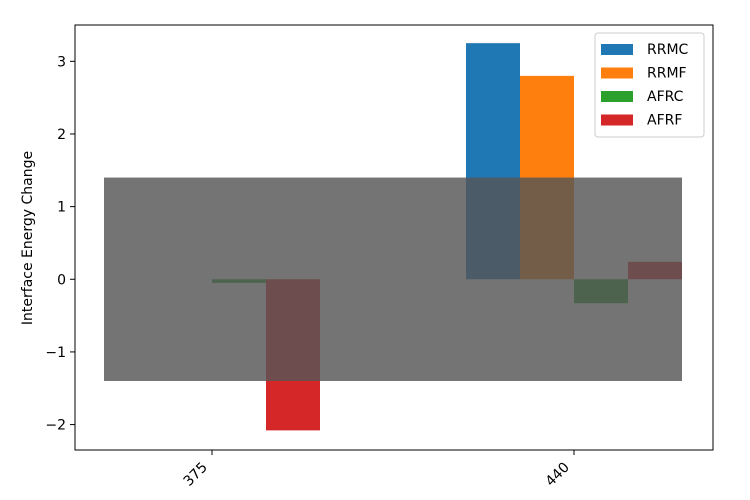 The image size is (750, 500). What do you see at coordinates (558, 475) in the screenshot?
I see `x-tick-label: 440` at bounding box center [558, 475].